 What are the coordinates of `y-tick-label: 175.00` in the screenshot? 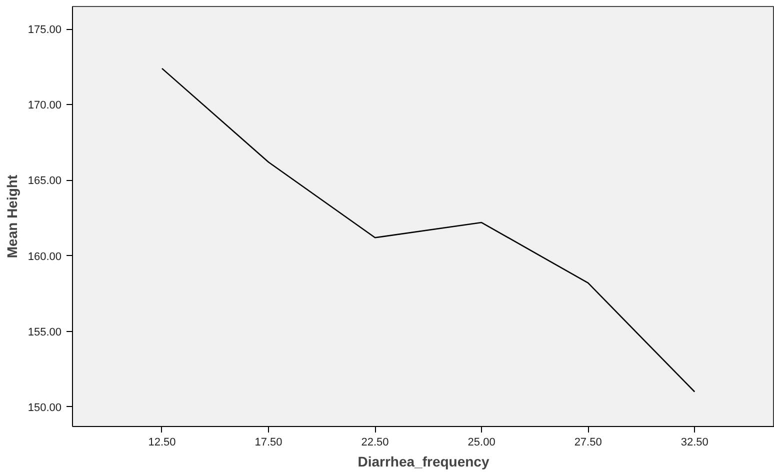 It's located at (45, 30).